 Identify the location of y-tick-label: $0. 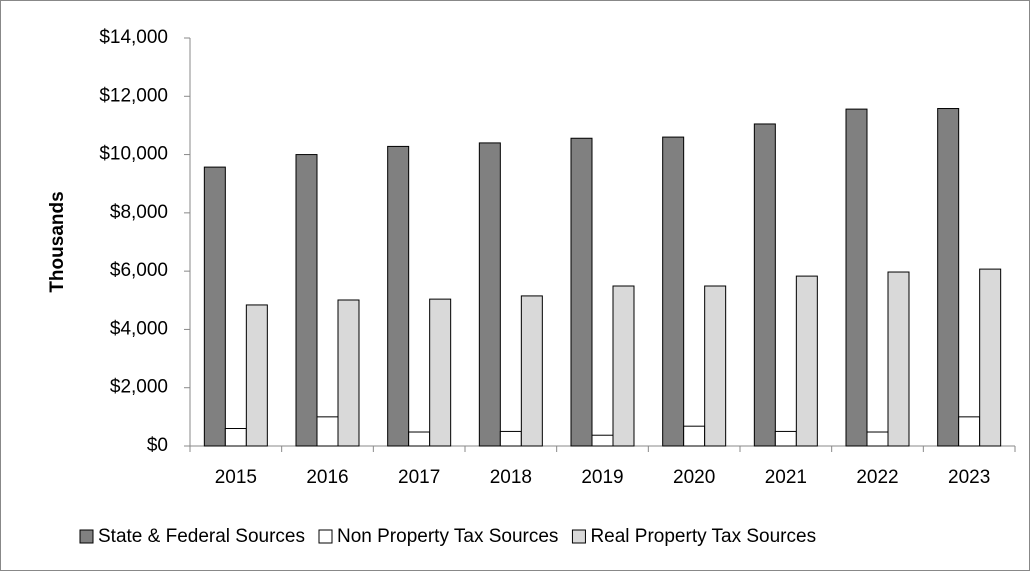
(157, 445).